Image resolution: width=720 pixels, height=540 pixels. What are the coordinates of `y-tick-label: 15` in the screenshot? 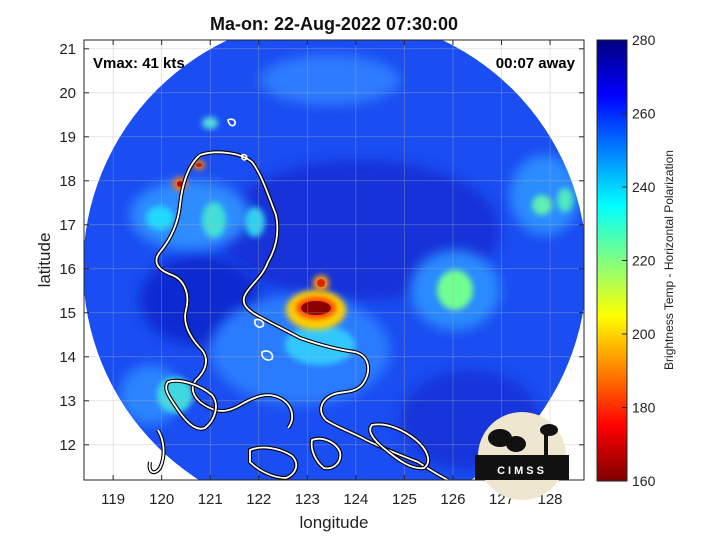 It's located at (67, 313).